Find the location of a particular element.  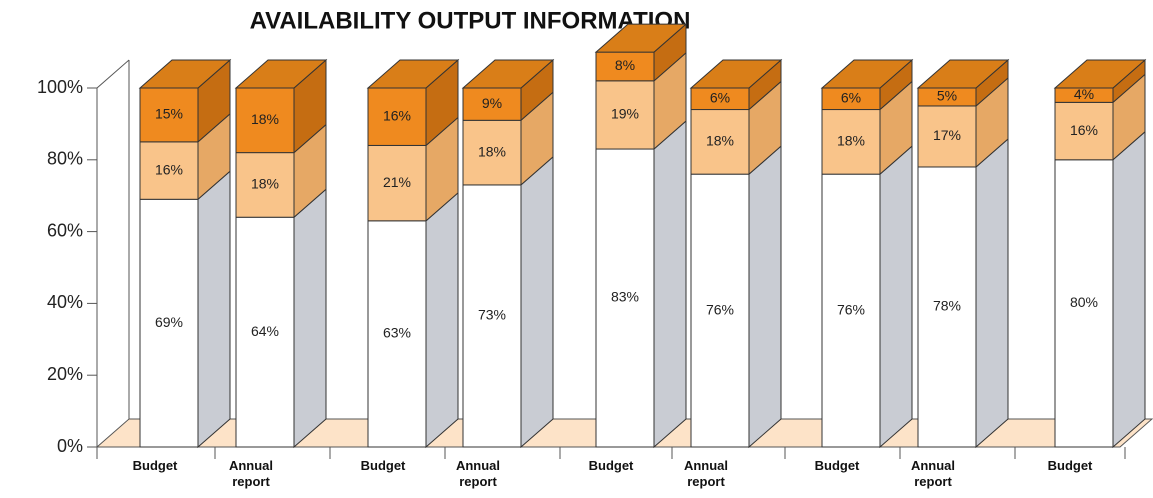

value-label: 4% is located at coordinates (1084, 94).